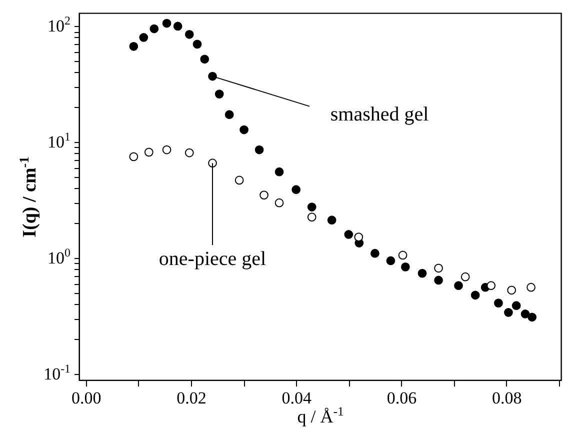  I want to click on annotation: one-piece gel, so click(212, 259).